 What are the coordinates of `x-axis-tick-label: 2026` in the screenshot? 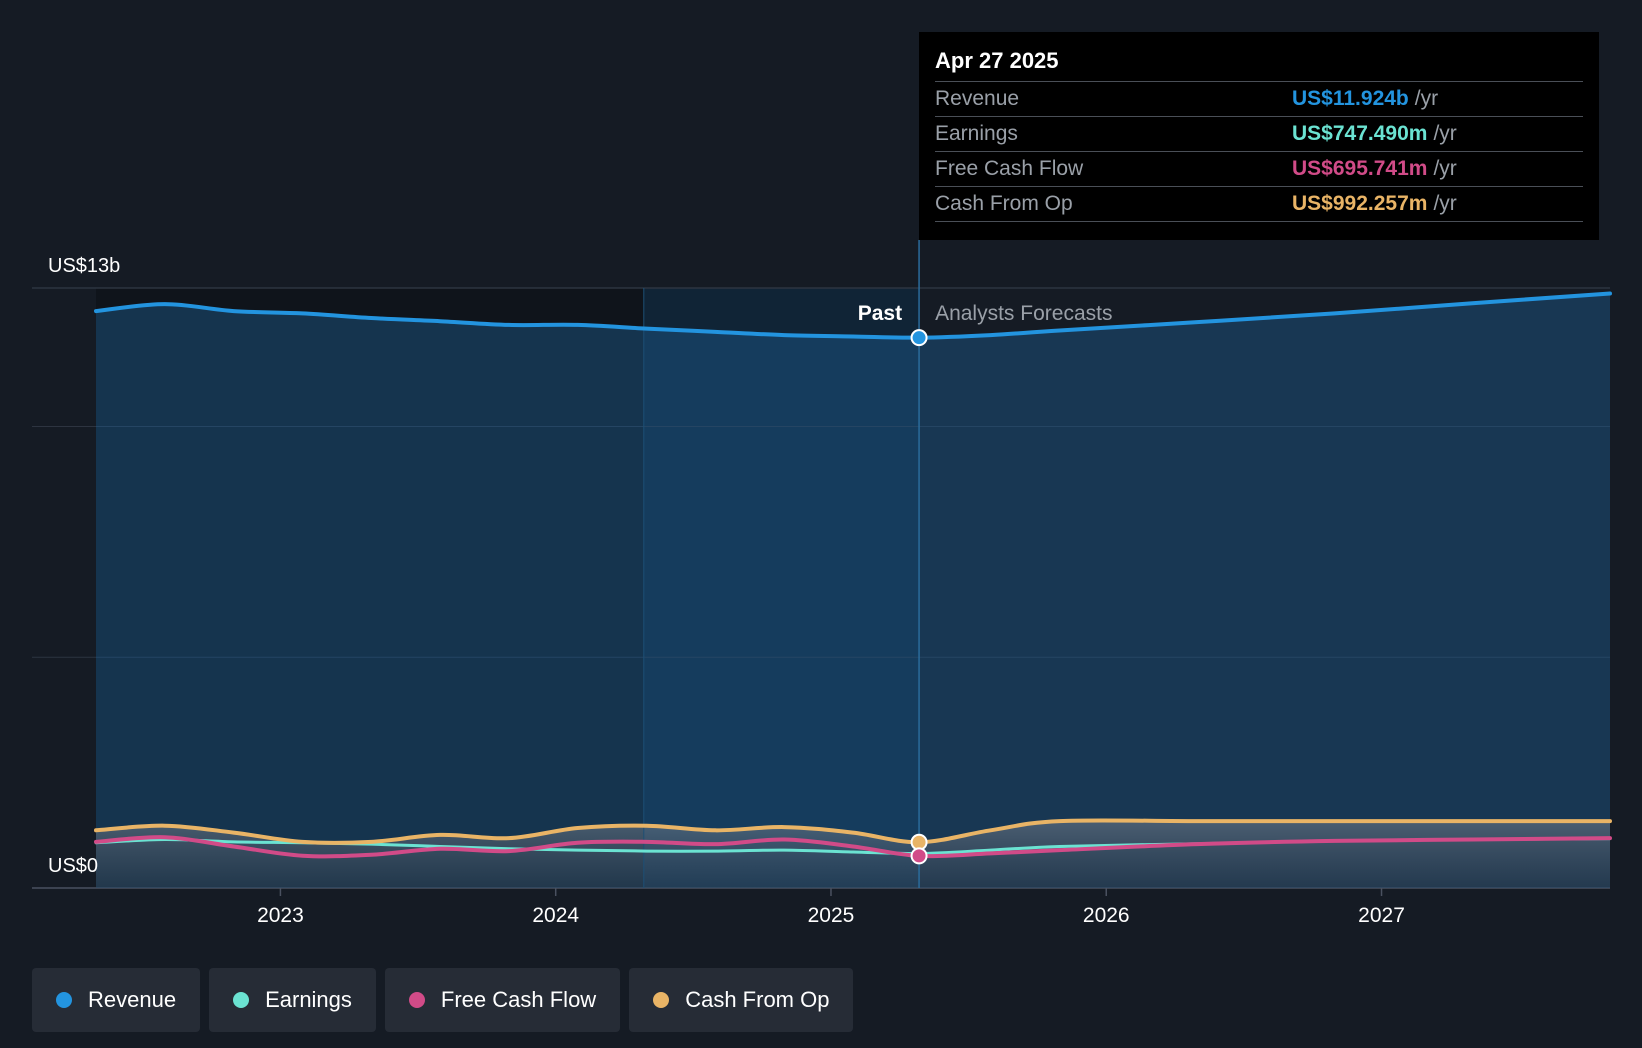 It's located at (1106, 915).